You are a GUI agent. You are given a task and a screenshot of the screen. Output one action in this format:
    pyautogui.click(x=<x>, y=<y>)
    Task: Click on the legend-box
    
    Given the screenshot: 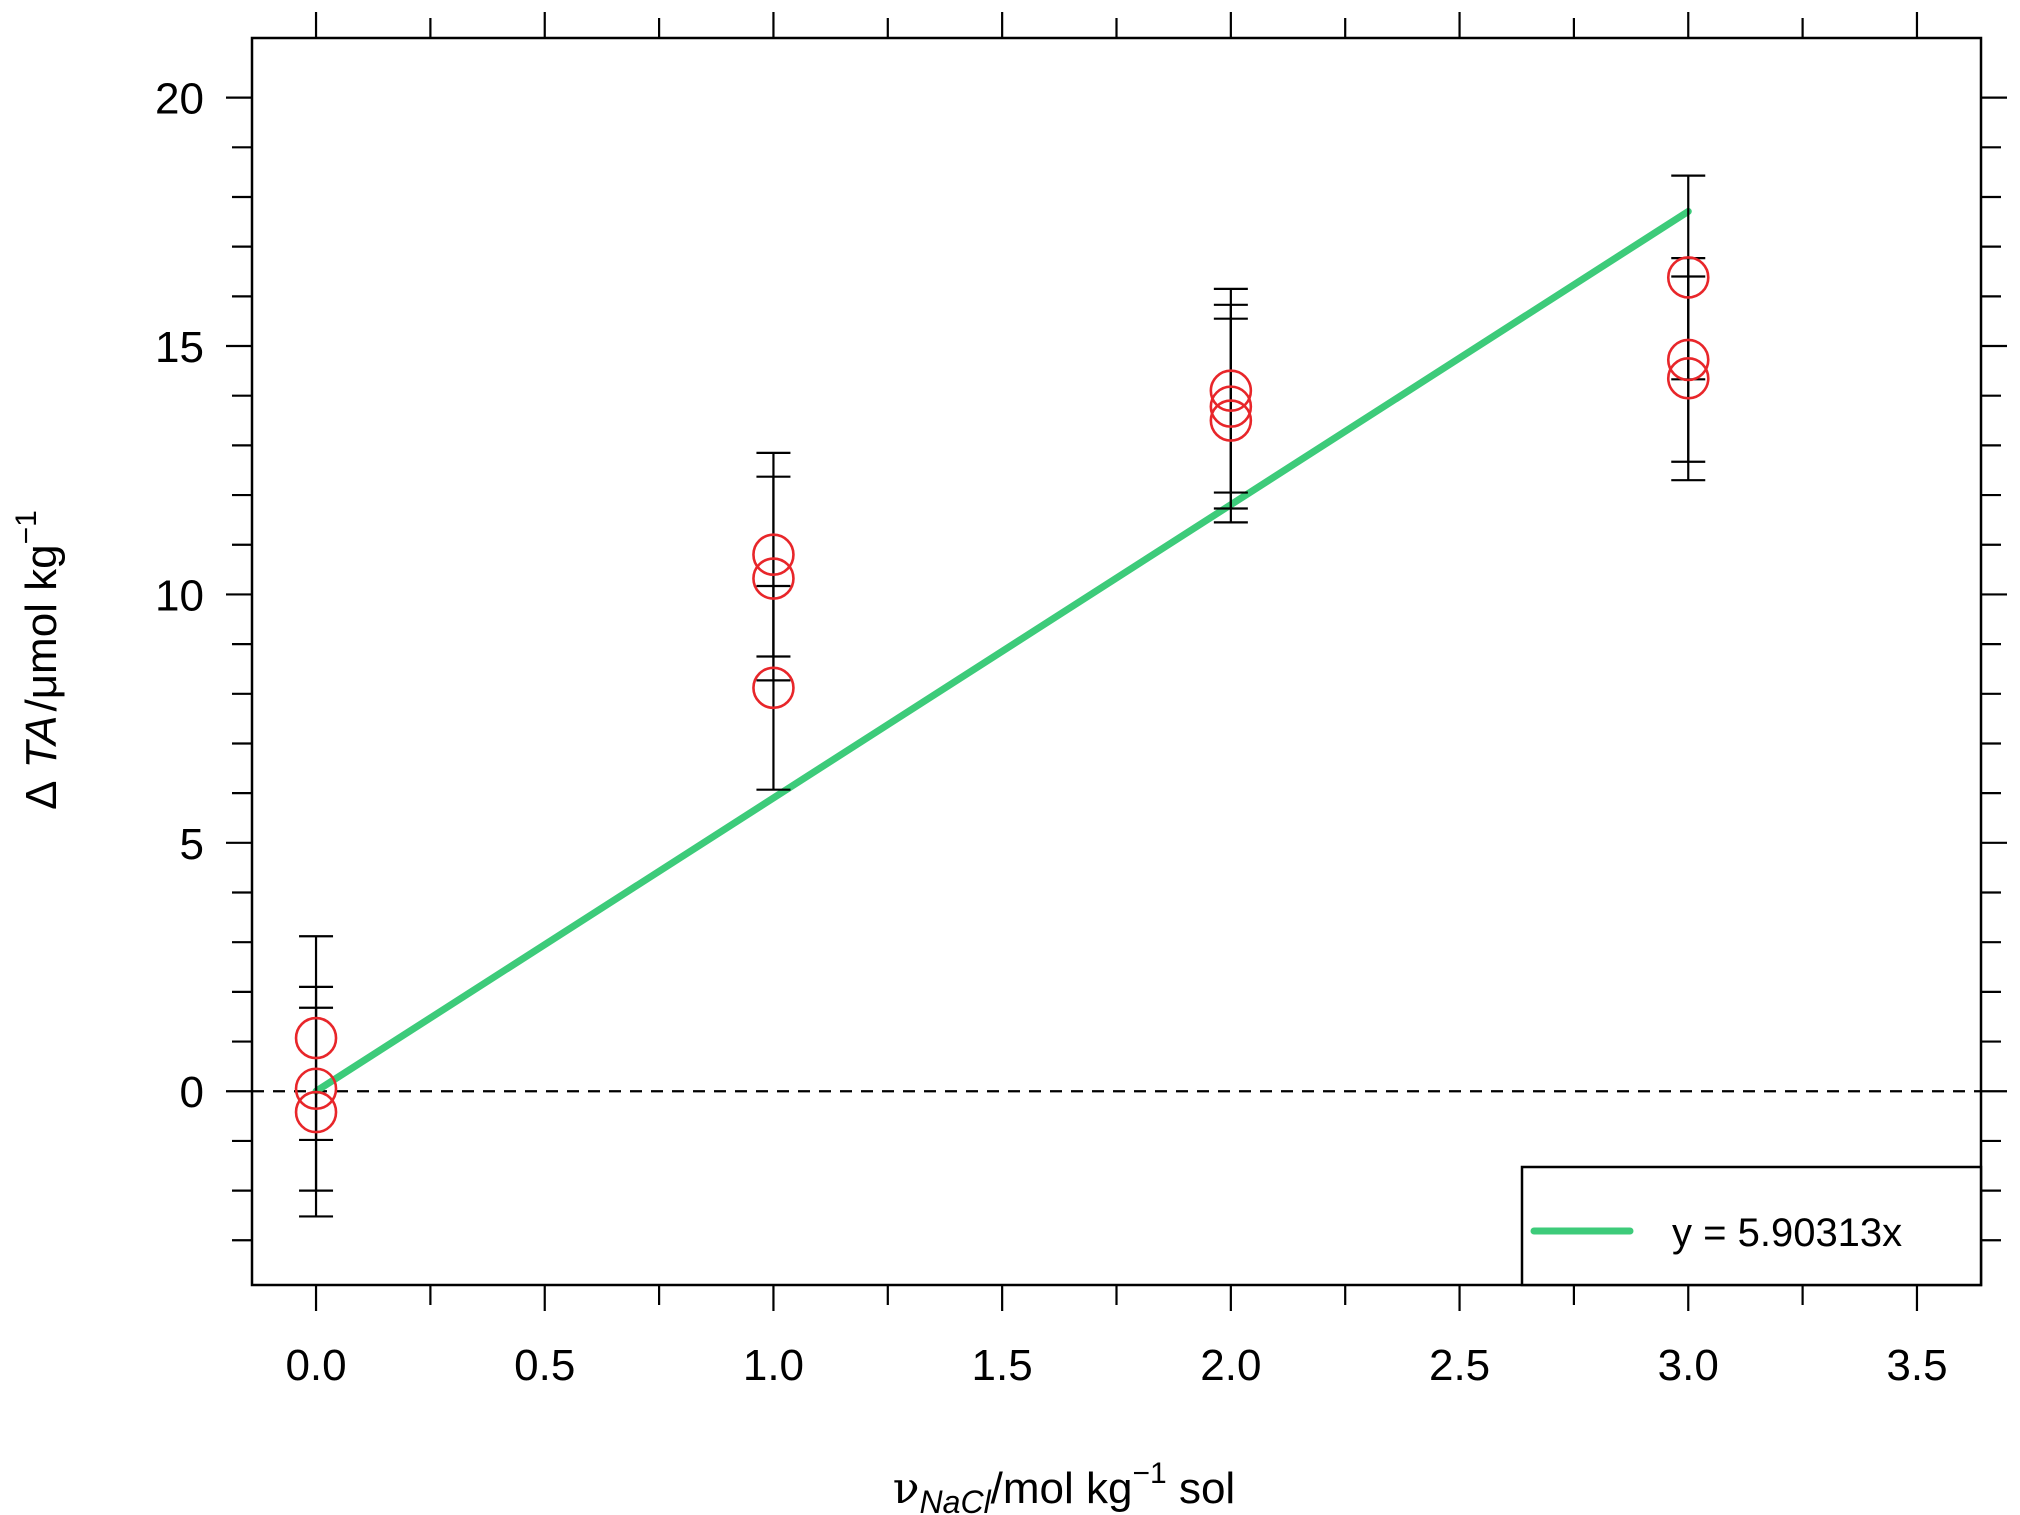 What is the action you would take?
    pyautogui.click(x=1751, y=1226)
    